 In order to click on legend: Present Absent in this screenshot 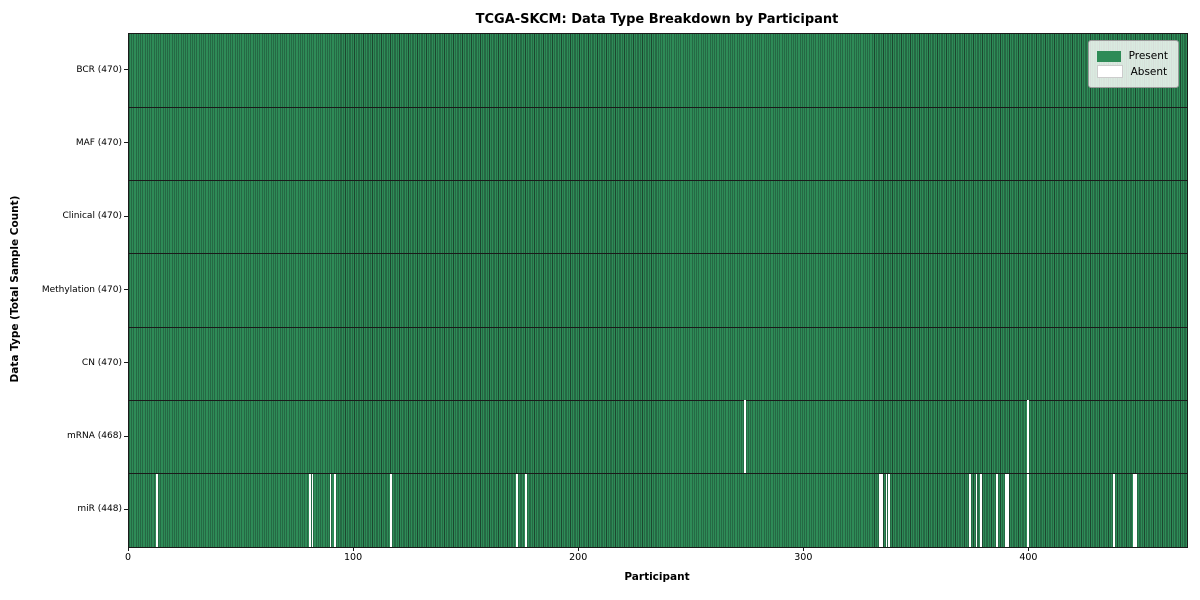, I will do `click(1133, 64)`.